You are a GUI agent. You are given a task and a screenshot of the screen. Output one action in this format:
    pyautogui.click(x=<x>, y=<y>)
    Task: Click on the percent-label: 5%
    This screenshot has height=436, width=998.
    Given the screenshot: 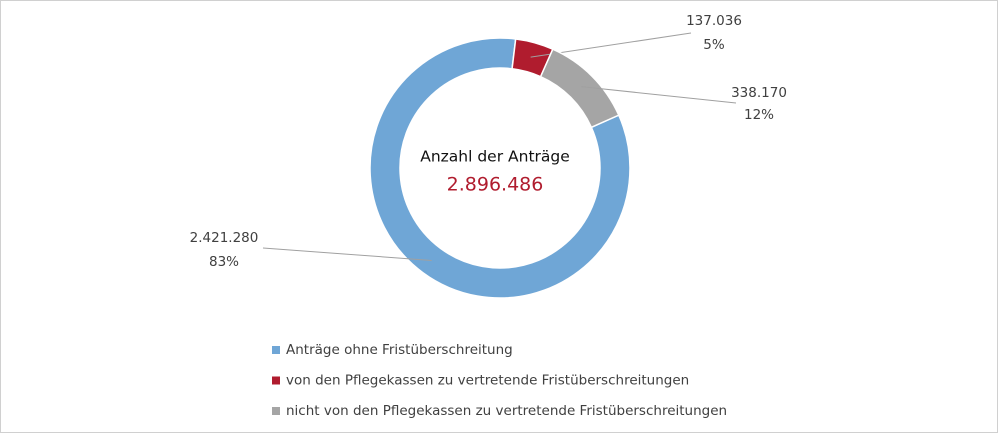 What is the action you would take?
    pyautogui.click(x=714, y=45)
    